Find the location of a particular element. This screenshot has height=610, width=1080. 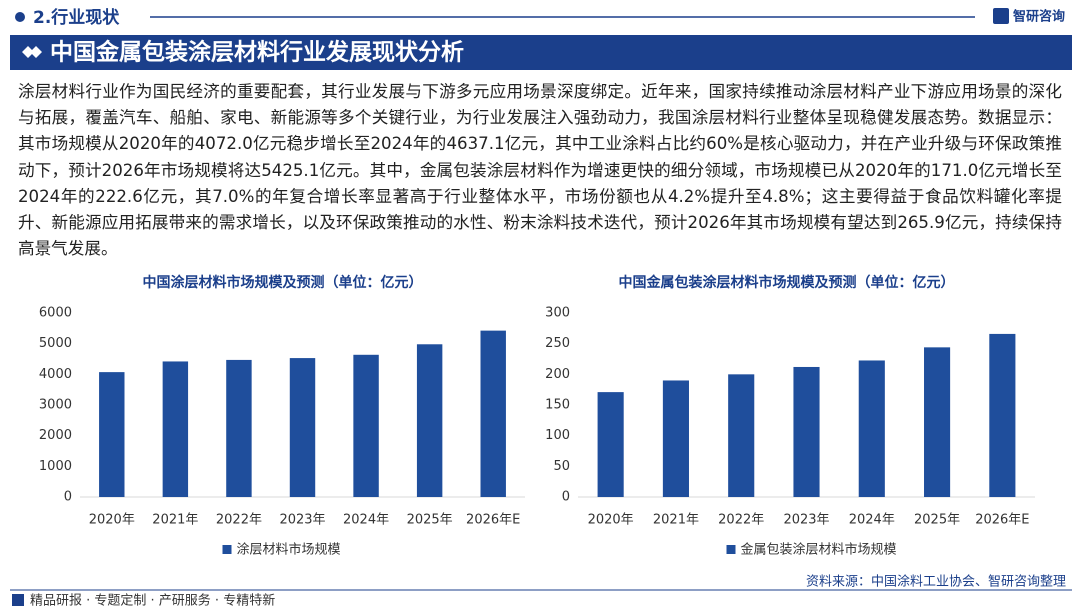

y-tick-label: 50 is located at coordinates (561, 466).